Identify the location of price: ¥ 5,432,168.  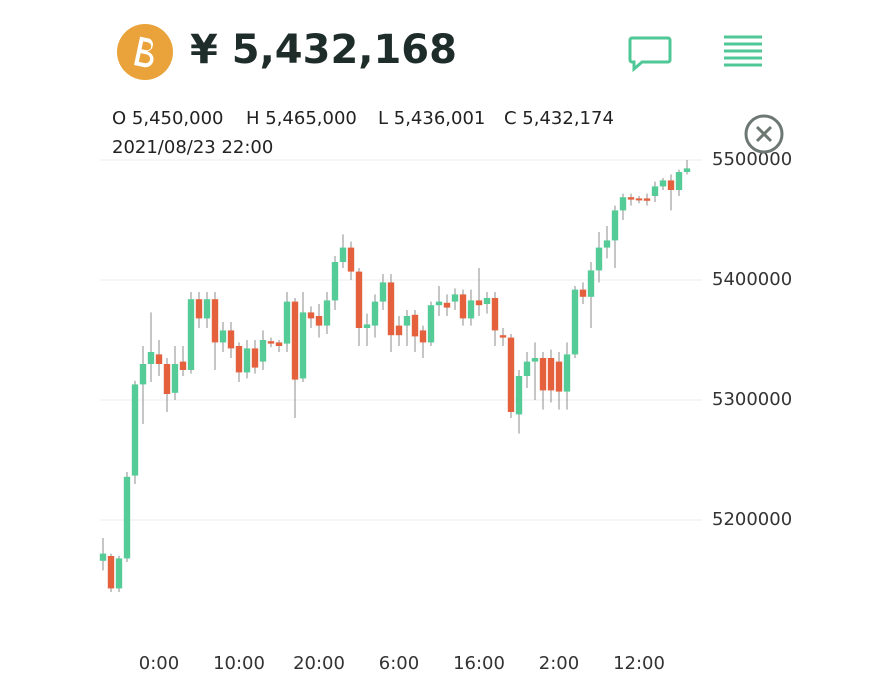
(323, 50).